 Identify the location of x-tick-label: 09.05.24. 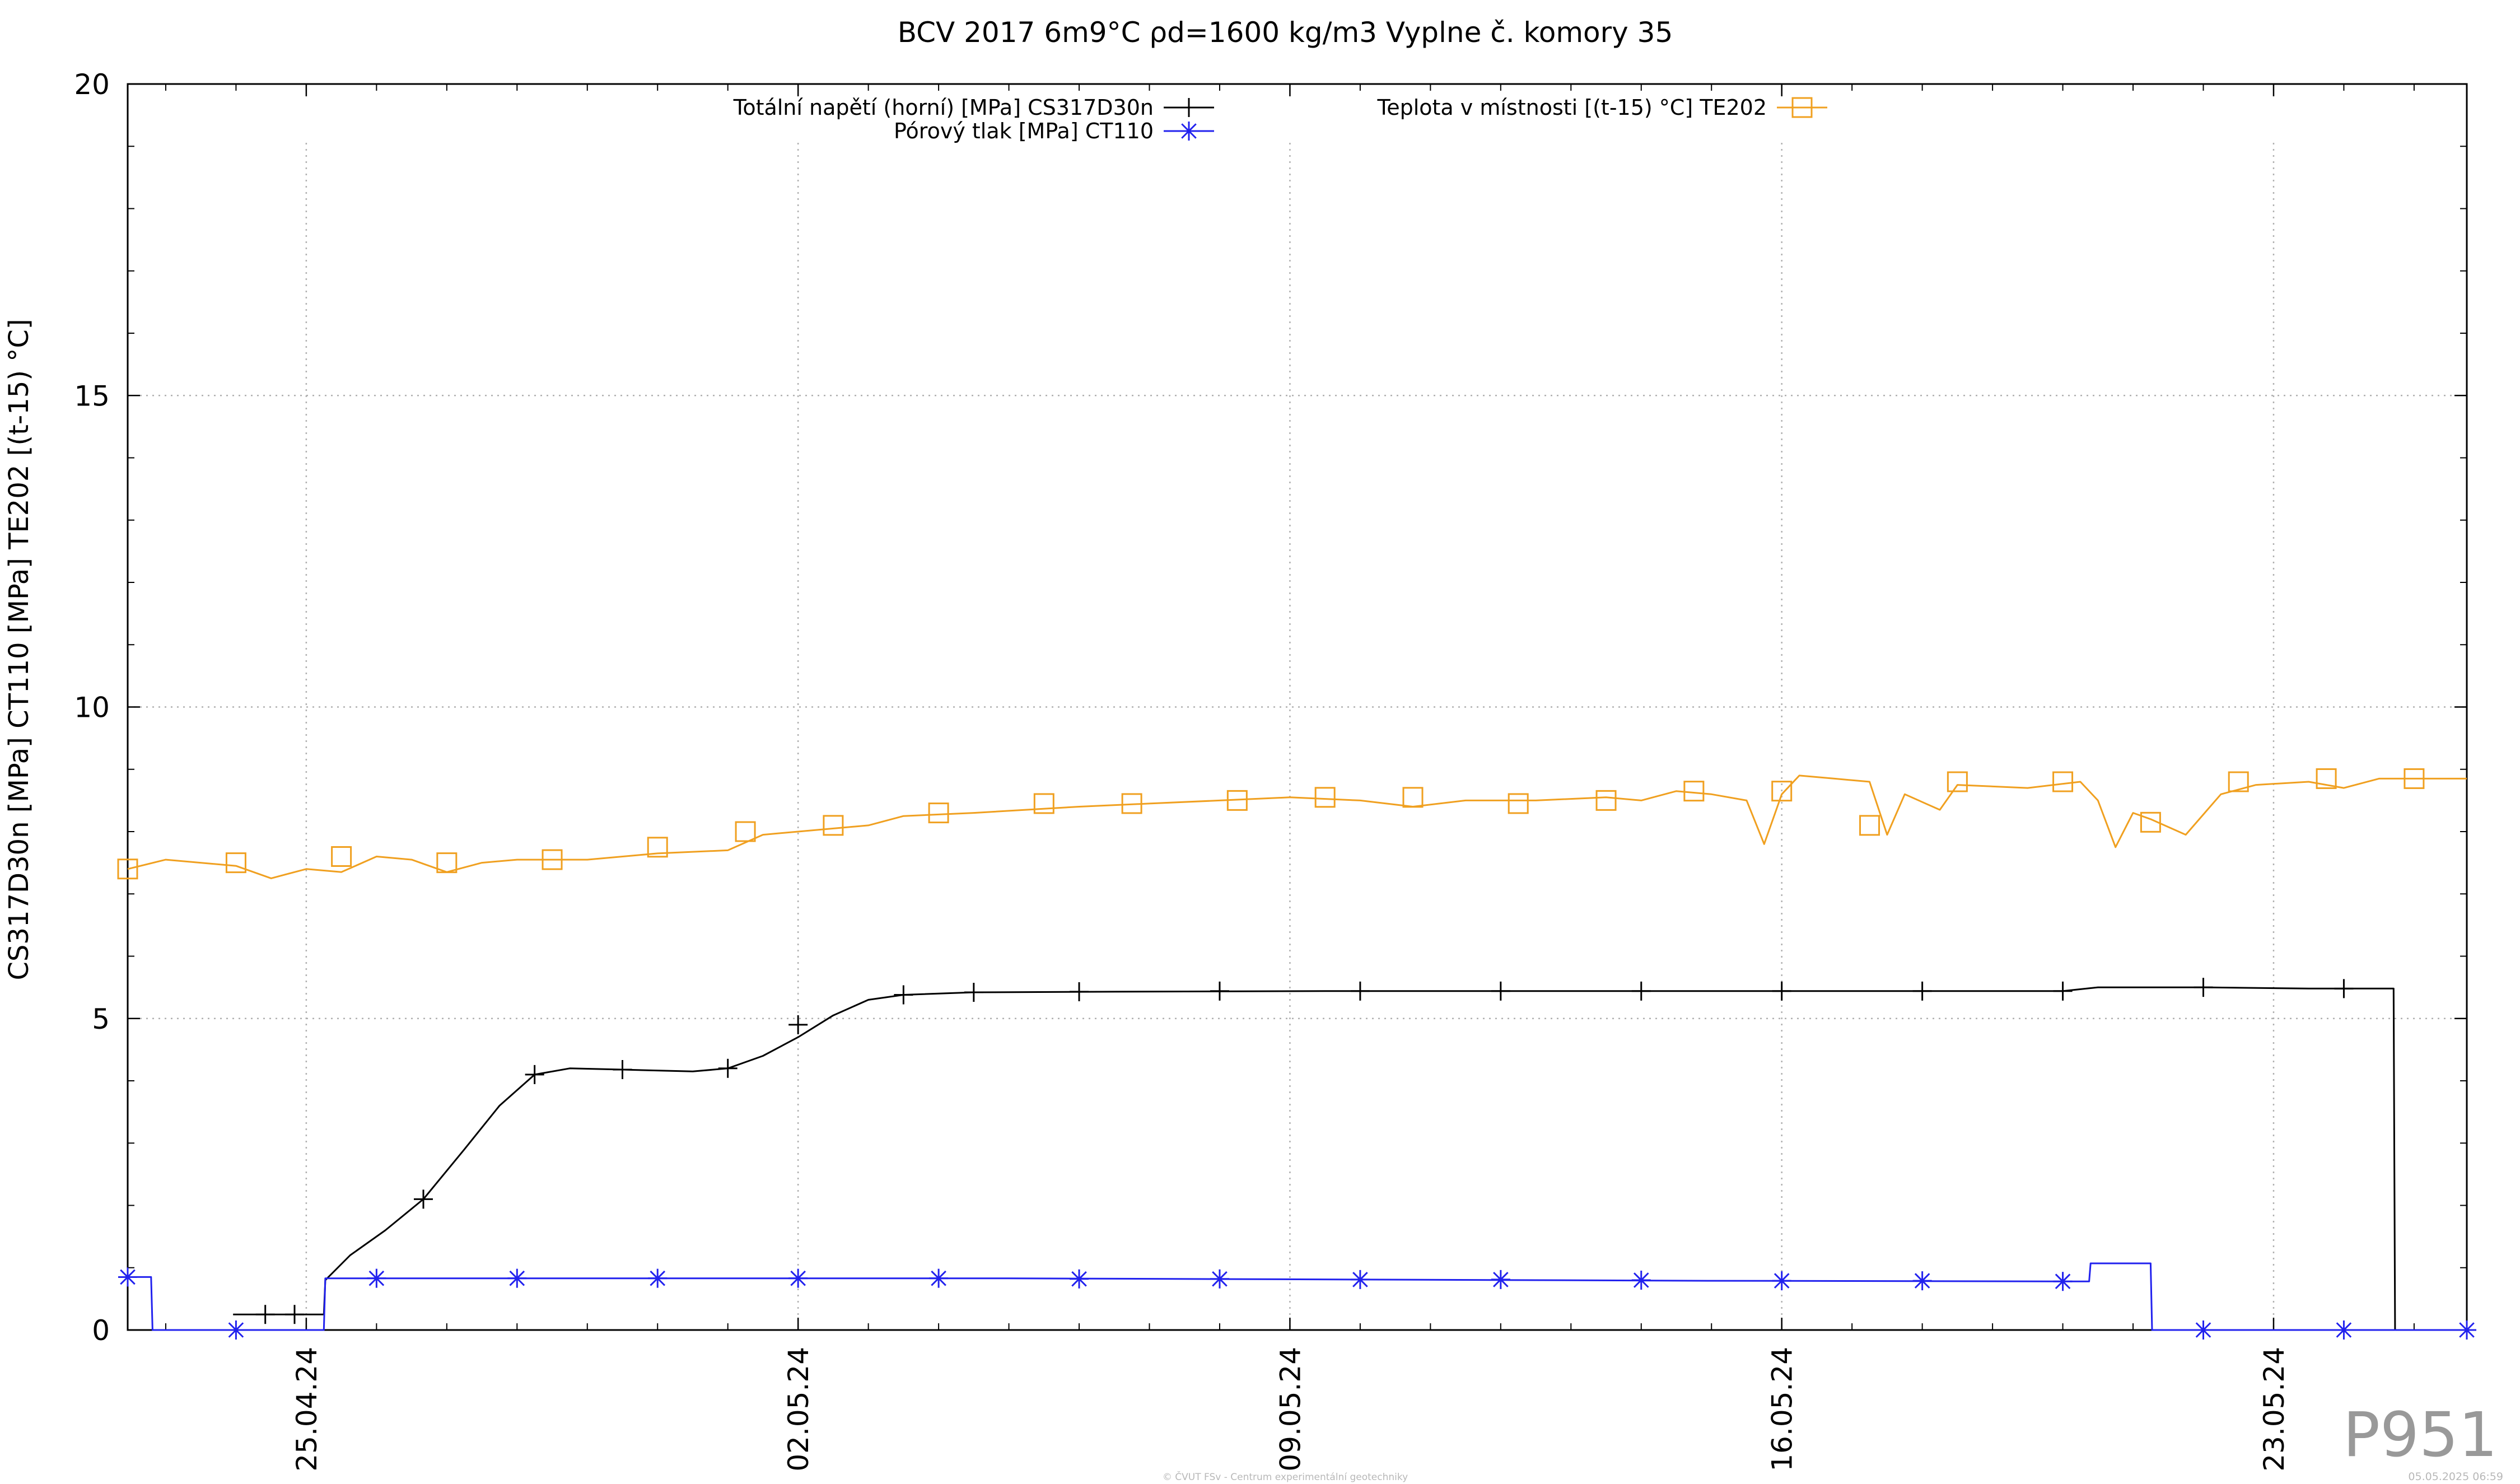
(1290, 1410).